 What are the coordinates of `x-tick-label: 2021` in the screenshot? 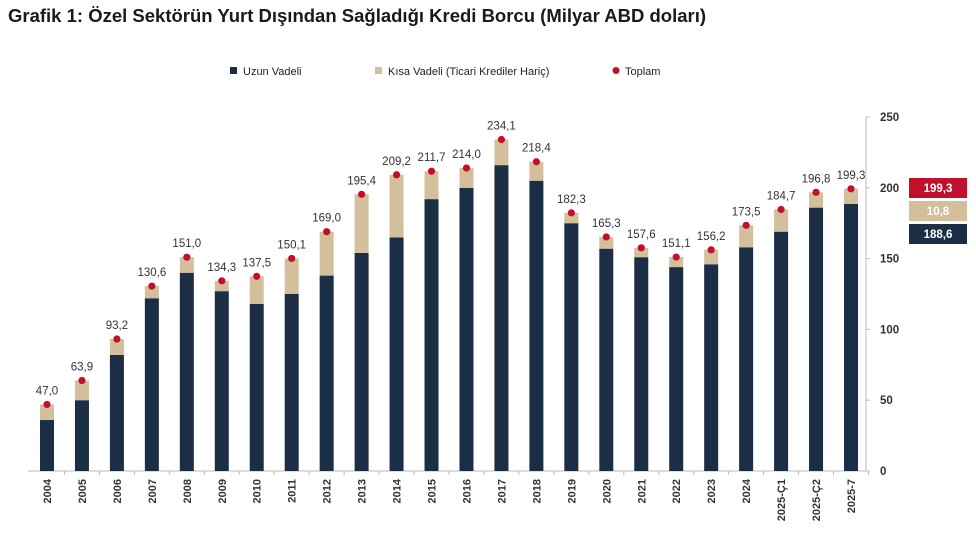 It's located at (642, 491).